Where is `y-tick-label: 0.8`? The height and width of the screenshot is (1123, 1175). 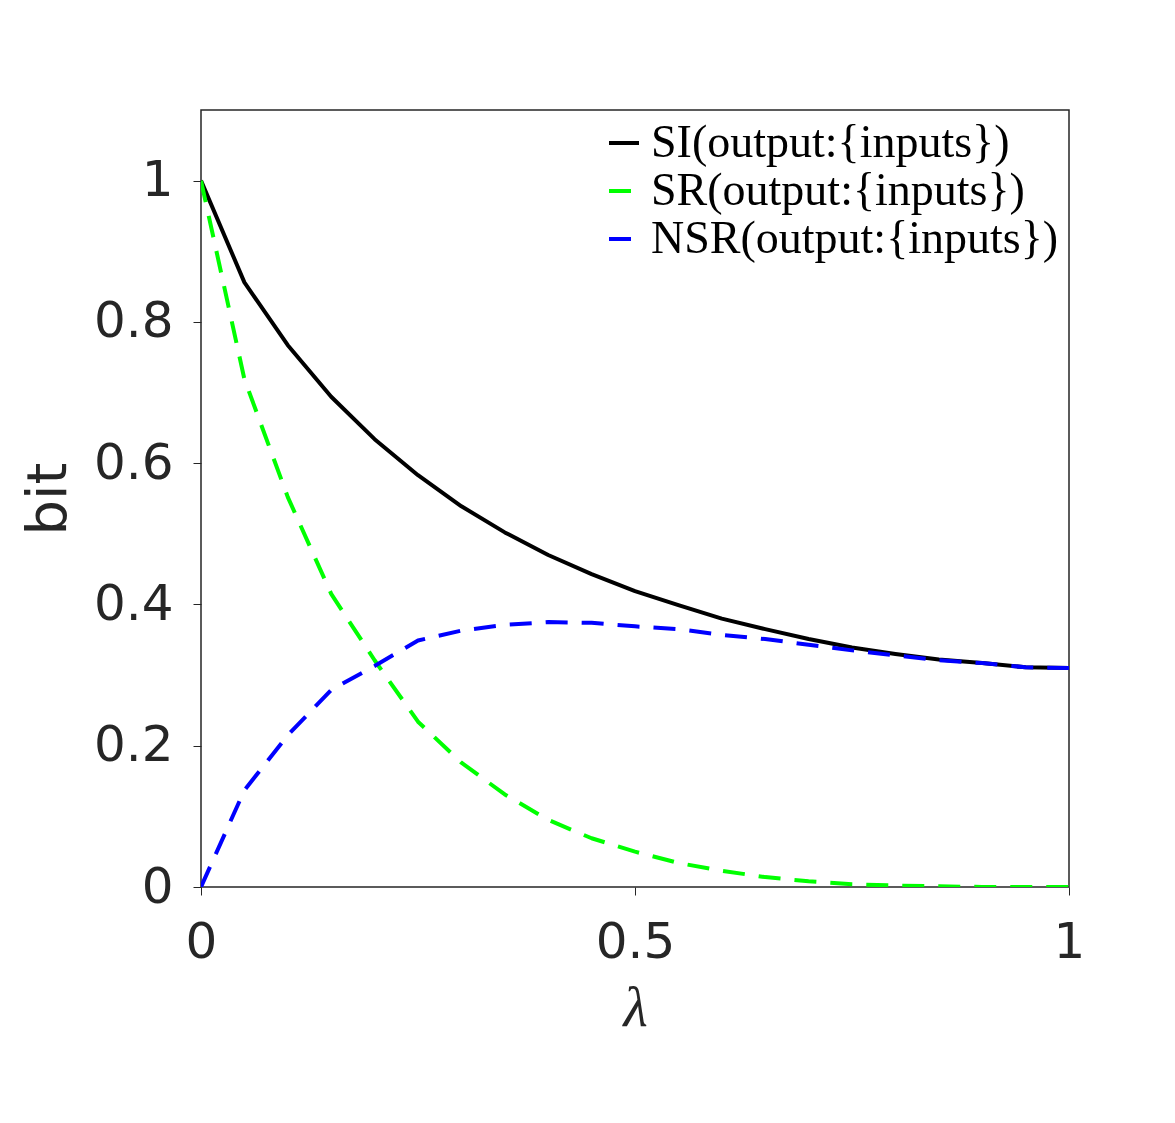
y-tick-label: 0.8 is located at coordinates (133, 320).